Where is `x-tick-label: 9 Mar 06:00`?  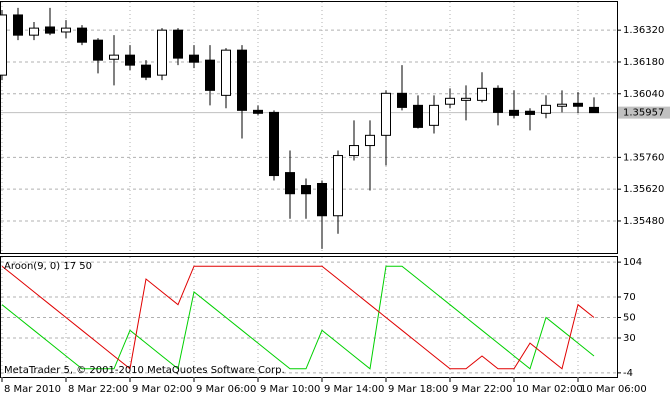
x-tick-label: 9 Mar 06:00 is located at coordinates (226, 389).